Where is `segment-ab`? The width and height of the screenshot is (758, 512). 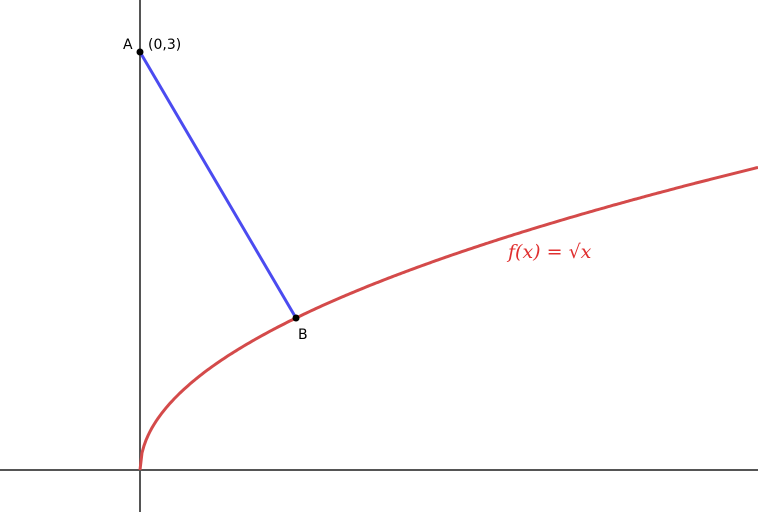
segment-ab is located at coordinates (218, 185).